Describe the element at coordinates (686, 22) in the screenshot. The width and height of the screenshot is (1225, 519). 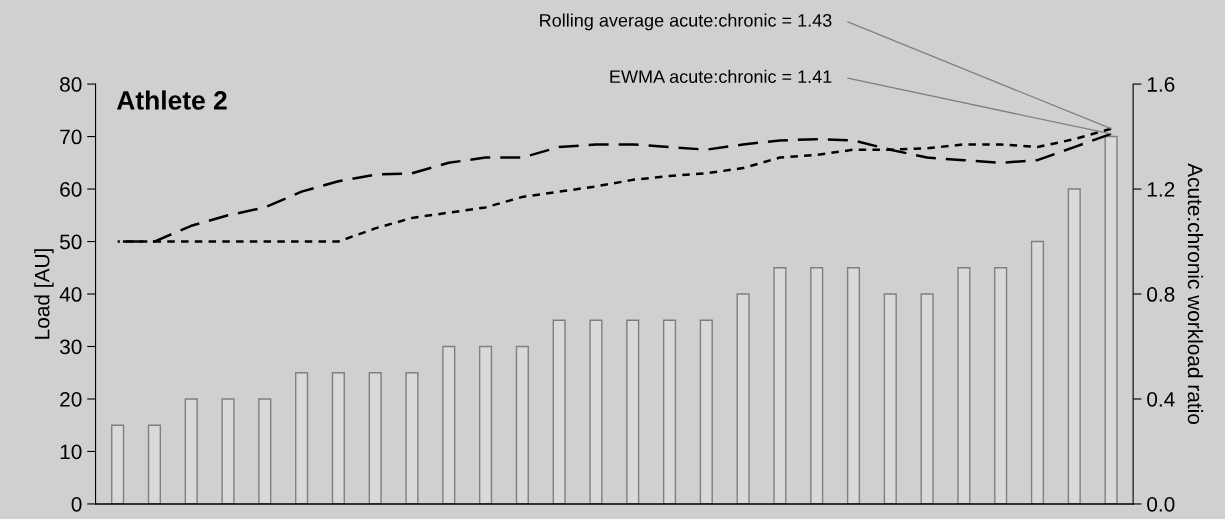
I see `text: Rolling average acute:chronic = 1.43` at that location.